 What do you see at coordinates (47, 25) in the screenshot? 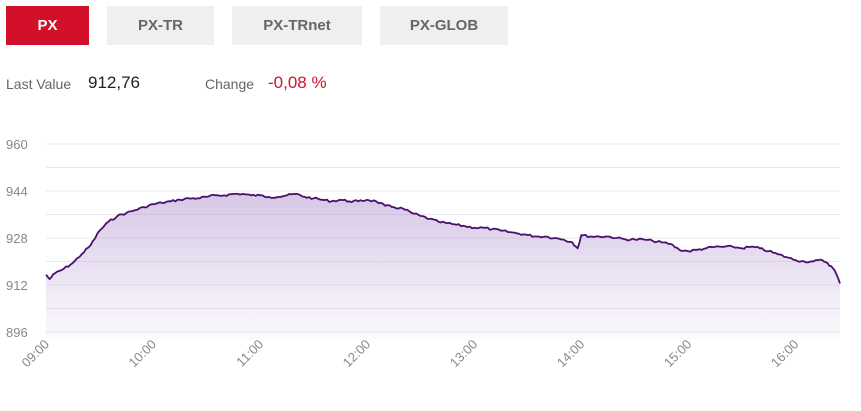
I see `tab-px: PX` at bounding box center [47, 25].